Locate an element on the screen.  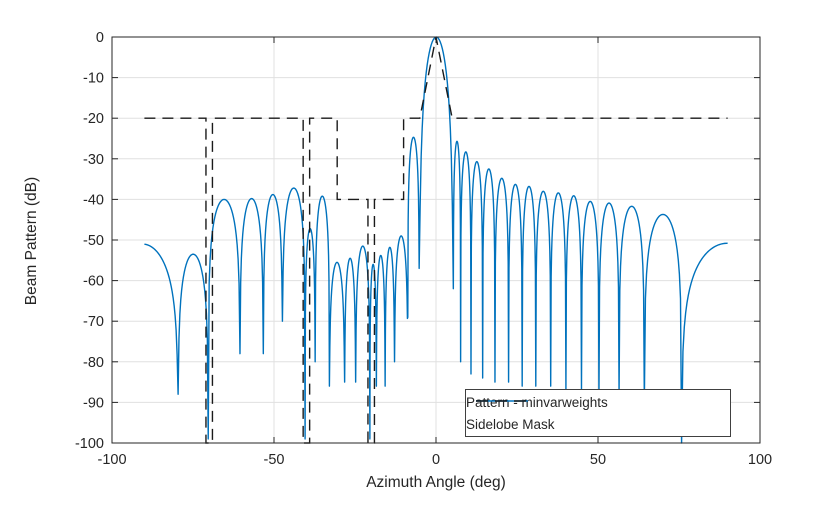
y-tick-label: -70 is located at coordinates (93, 322).